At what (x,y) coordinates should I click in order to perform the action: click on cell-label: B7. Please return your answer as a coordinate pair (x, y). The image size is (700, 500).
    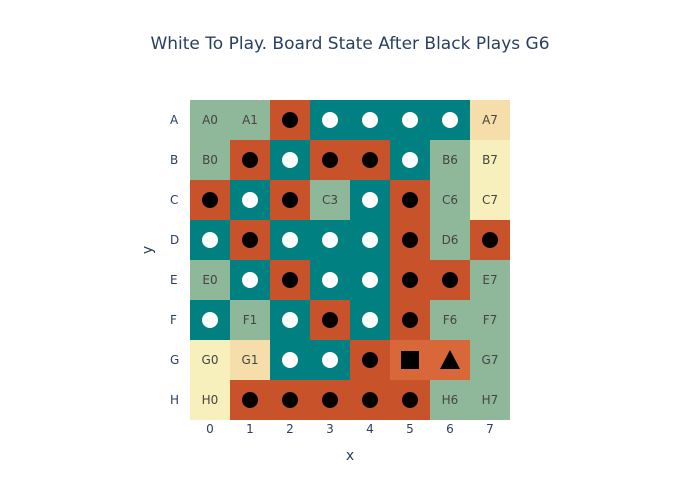
    Looking at the image, I should click on (490, 160).